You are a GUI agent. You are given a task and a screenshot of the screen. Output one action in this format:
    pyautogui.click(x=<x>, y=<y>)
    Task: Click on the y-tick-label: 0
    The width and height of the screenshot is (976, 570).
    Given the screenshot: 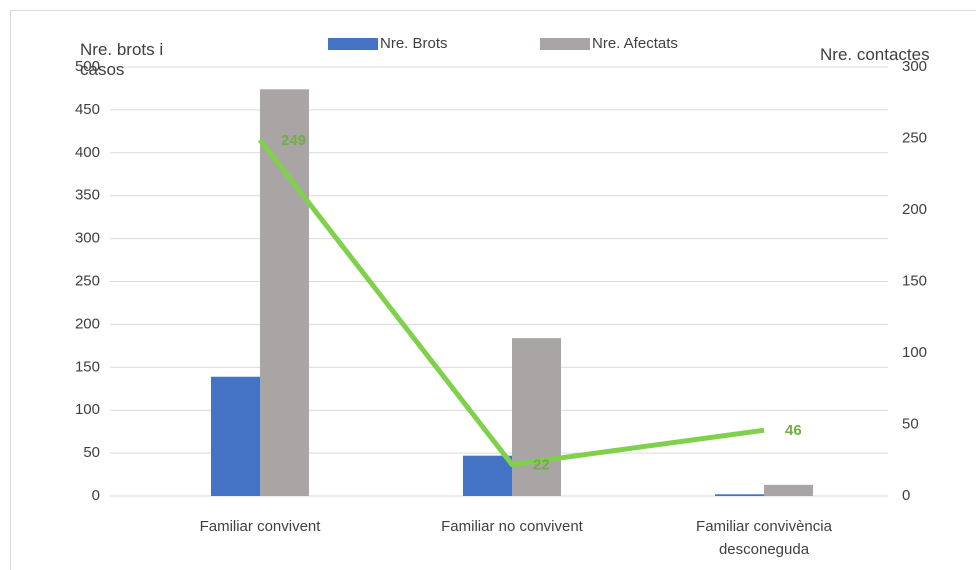 What is the action you would take?
    pyautogui.click(x=96, y=495)
    